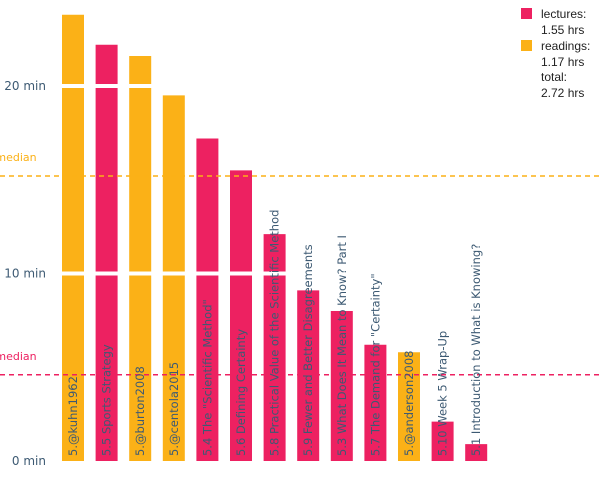 The height and width of the screenshot is (480, 600). I want to click on bar-5-burton2008, so click(140, 258).